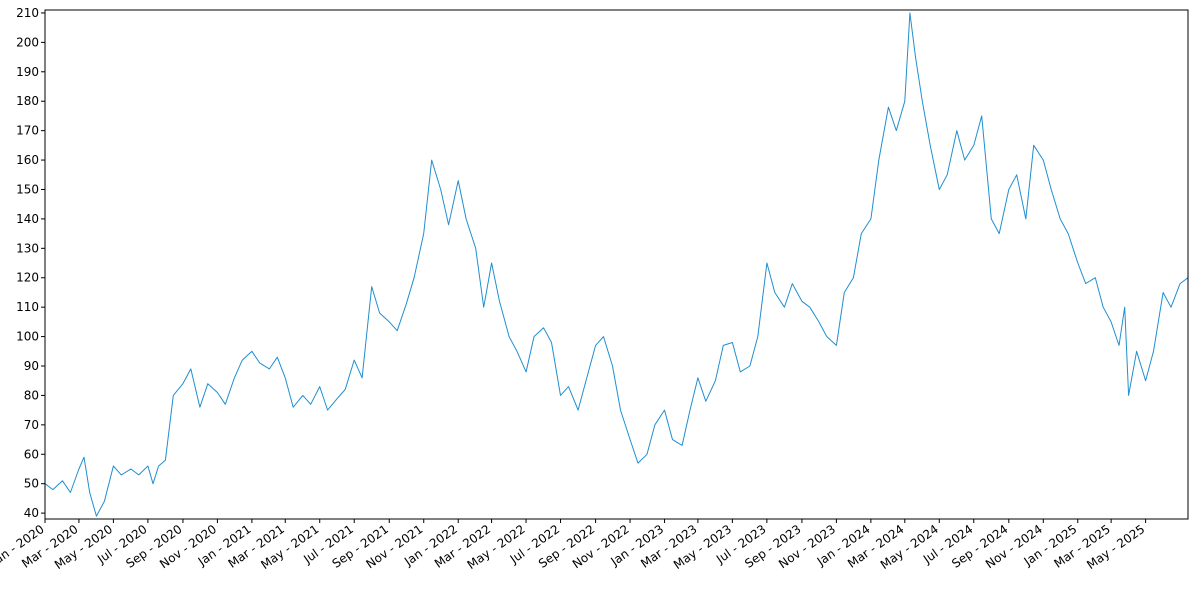 The image size is (1200, 600). What do you see at coordinates (27, 337) in the screenshot?
I see `y-tick-label: 100` at bounding box center [27, 337].